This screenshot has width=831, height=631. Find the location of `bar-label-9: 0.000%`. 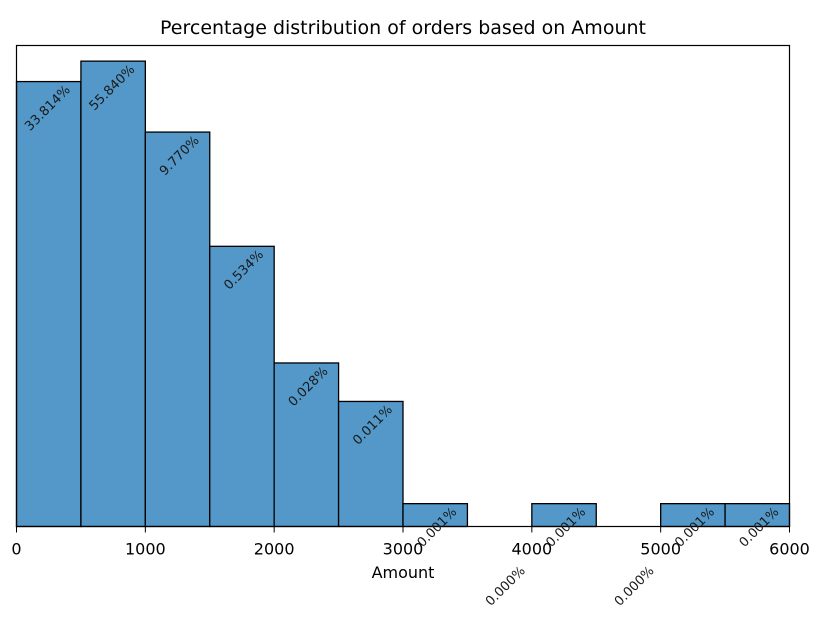

bar-label-9: 0.000% is located at coordinates (635, 587).